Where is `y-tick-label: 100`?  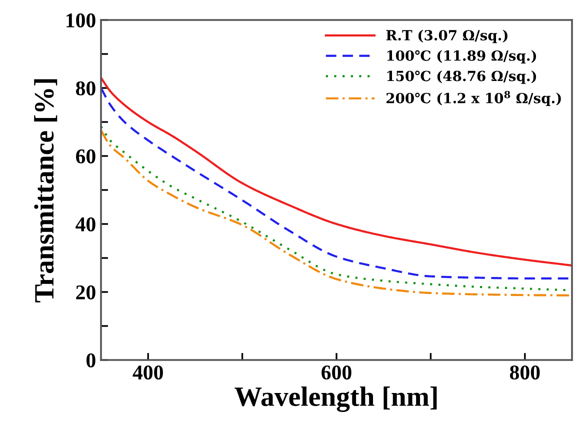
y-tick-label: 100 is located at coordinates (81, 20).